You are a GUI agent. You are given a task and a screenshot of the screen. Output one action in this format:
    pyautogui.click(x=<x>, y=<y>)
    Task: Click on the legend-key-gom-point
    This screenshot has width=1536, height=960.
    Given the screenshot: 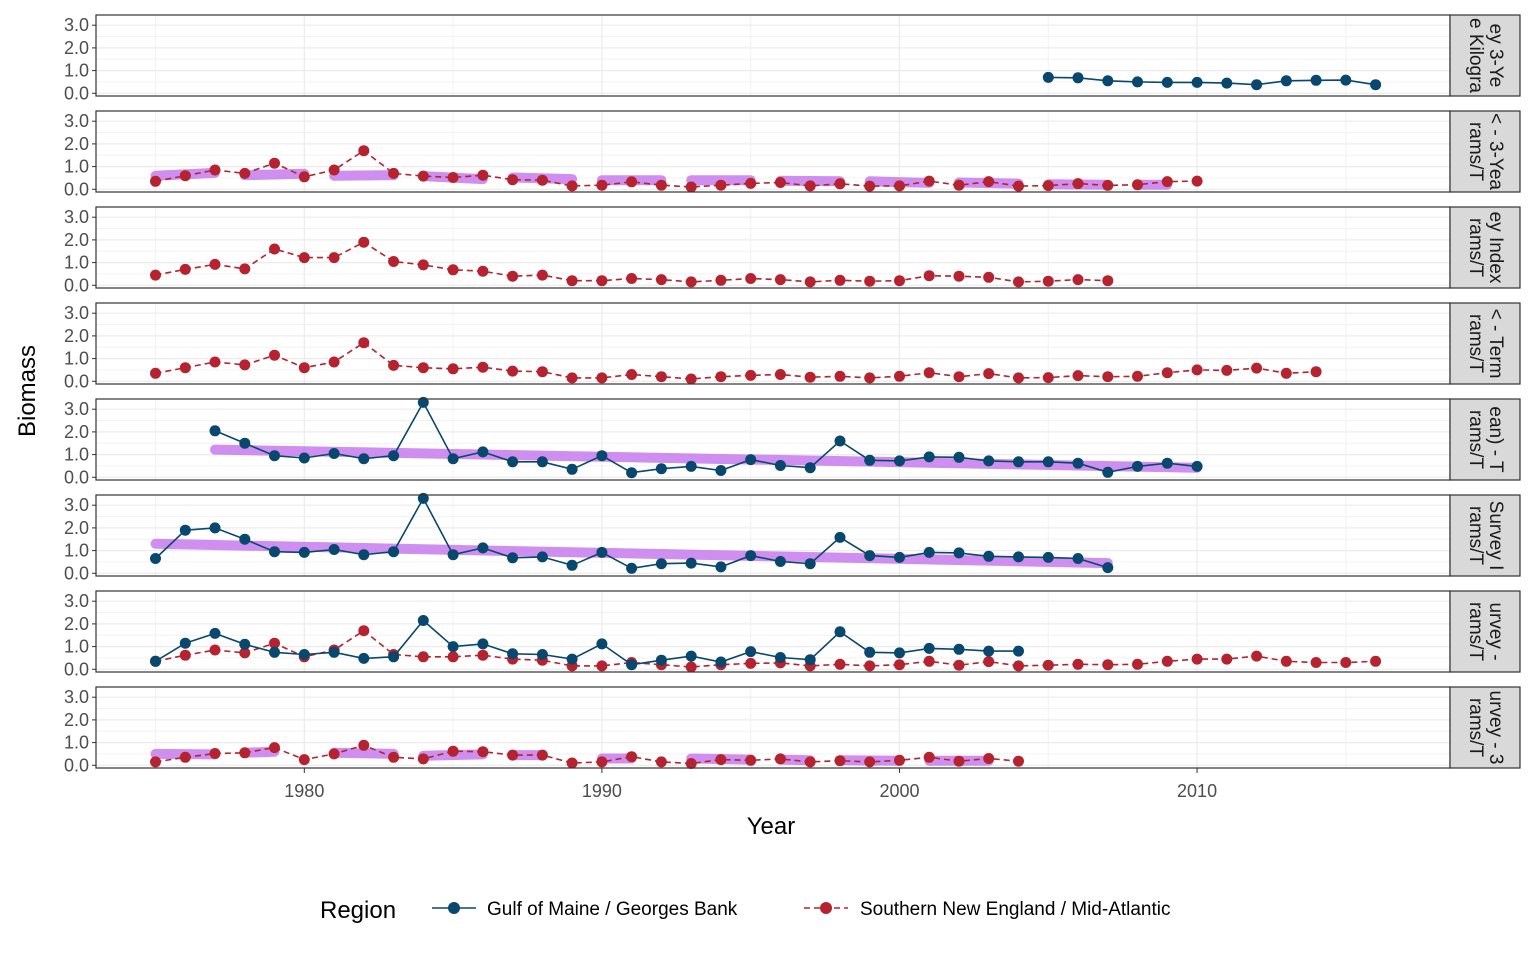 What is the action you would take?
    pyautogui.click(x=454, y=908)
    